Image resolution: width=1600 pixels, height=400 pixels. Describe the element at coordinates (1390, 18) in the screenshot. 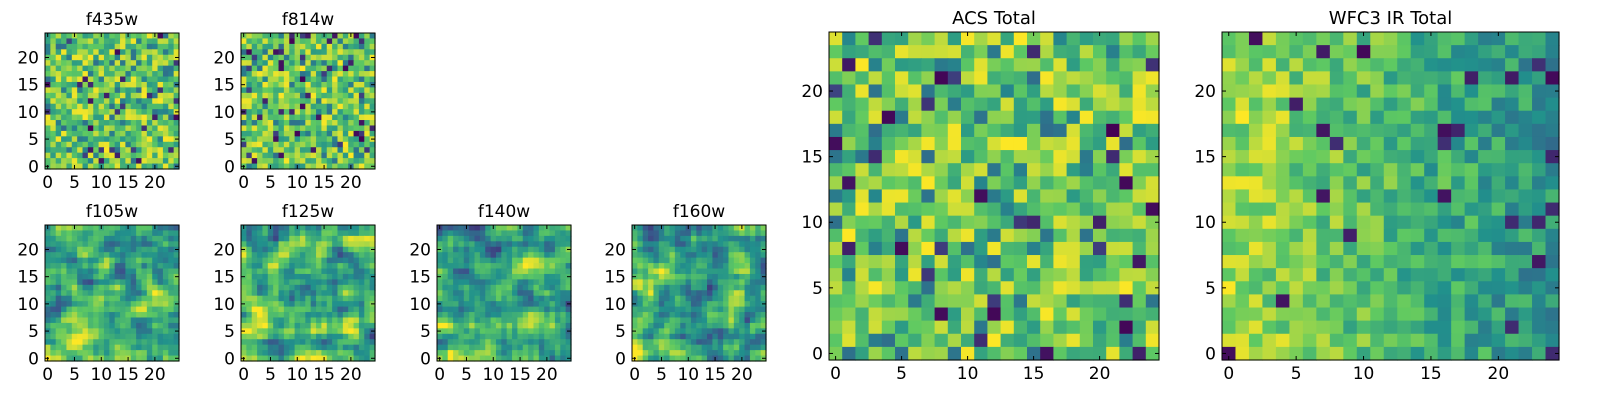

I see `panel-title: WFC3 IR Total` at that location.